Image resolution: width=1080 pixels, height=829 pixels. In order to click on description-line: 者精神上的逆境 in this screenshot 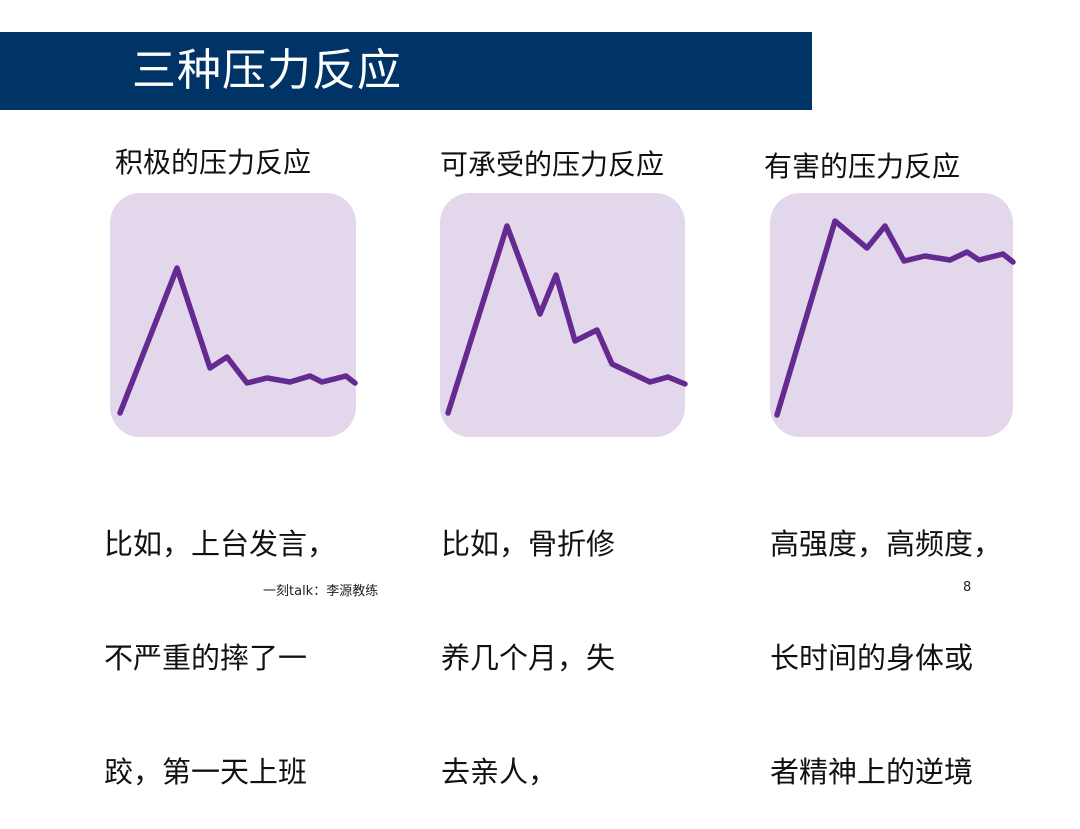, I will do `click(872, 772)`.